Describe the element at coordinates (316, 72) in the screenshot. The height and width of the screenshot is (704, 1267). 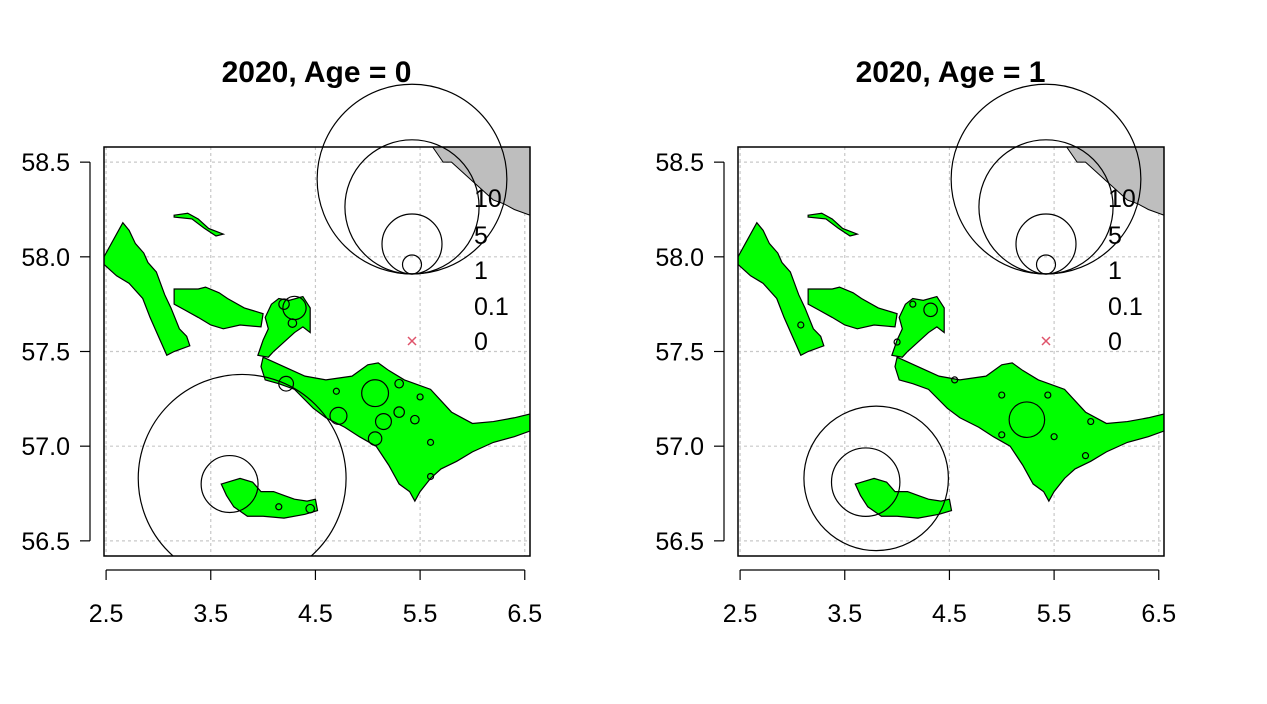
I see `chart-title: 2020, Age = 0` at that location.